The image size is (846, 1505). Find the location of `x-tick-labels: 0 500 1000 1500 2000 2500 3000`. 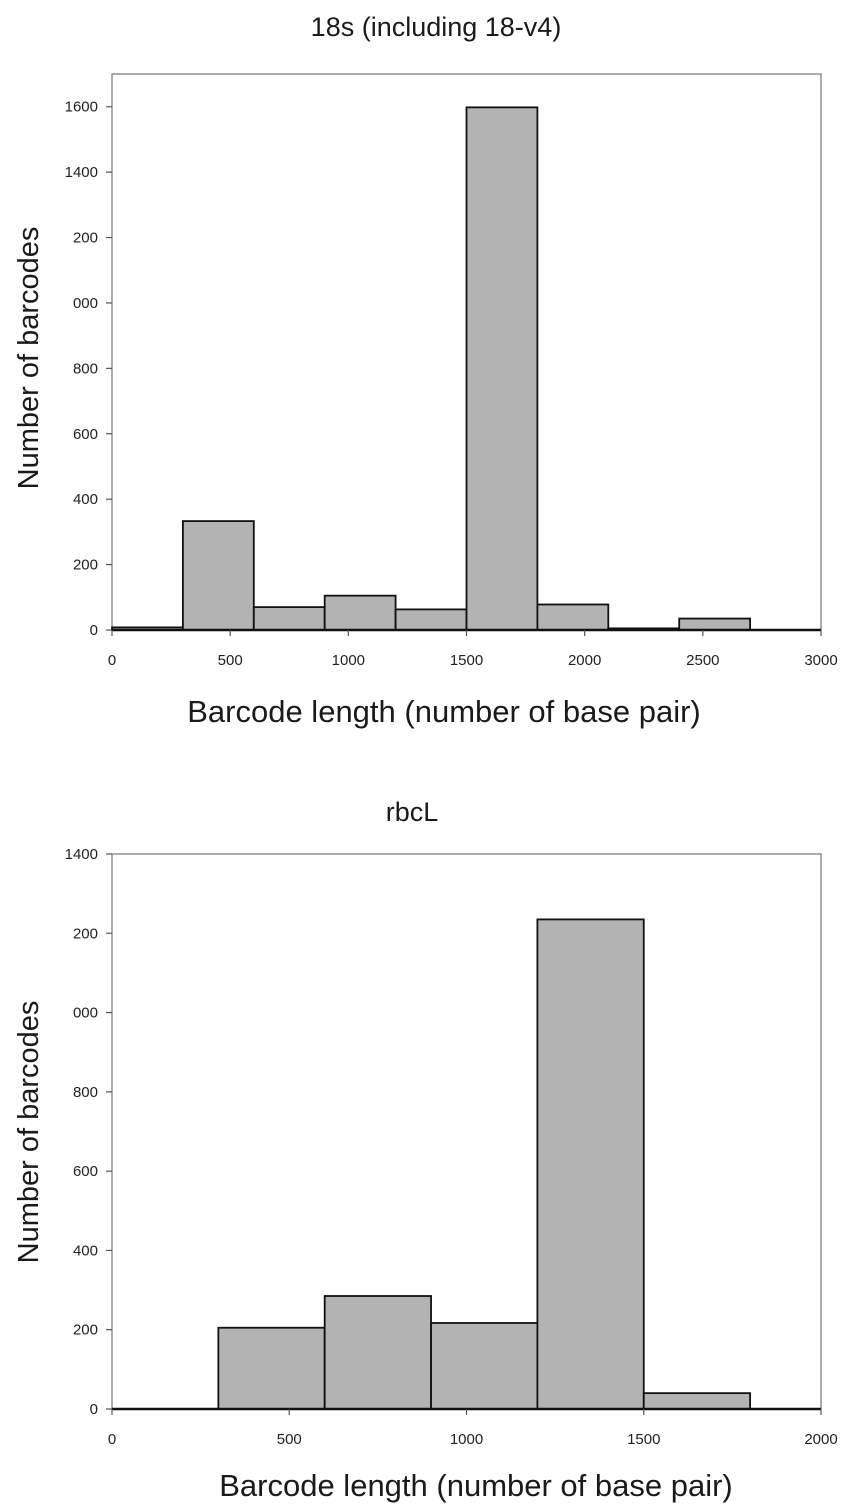

x-tick-labels: 0 500 1000 1500 2000 2500 3000 is located at coordinates (473, 649).